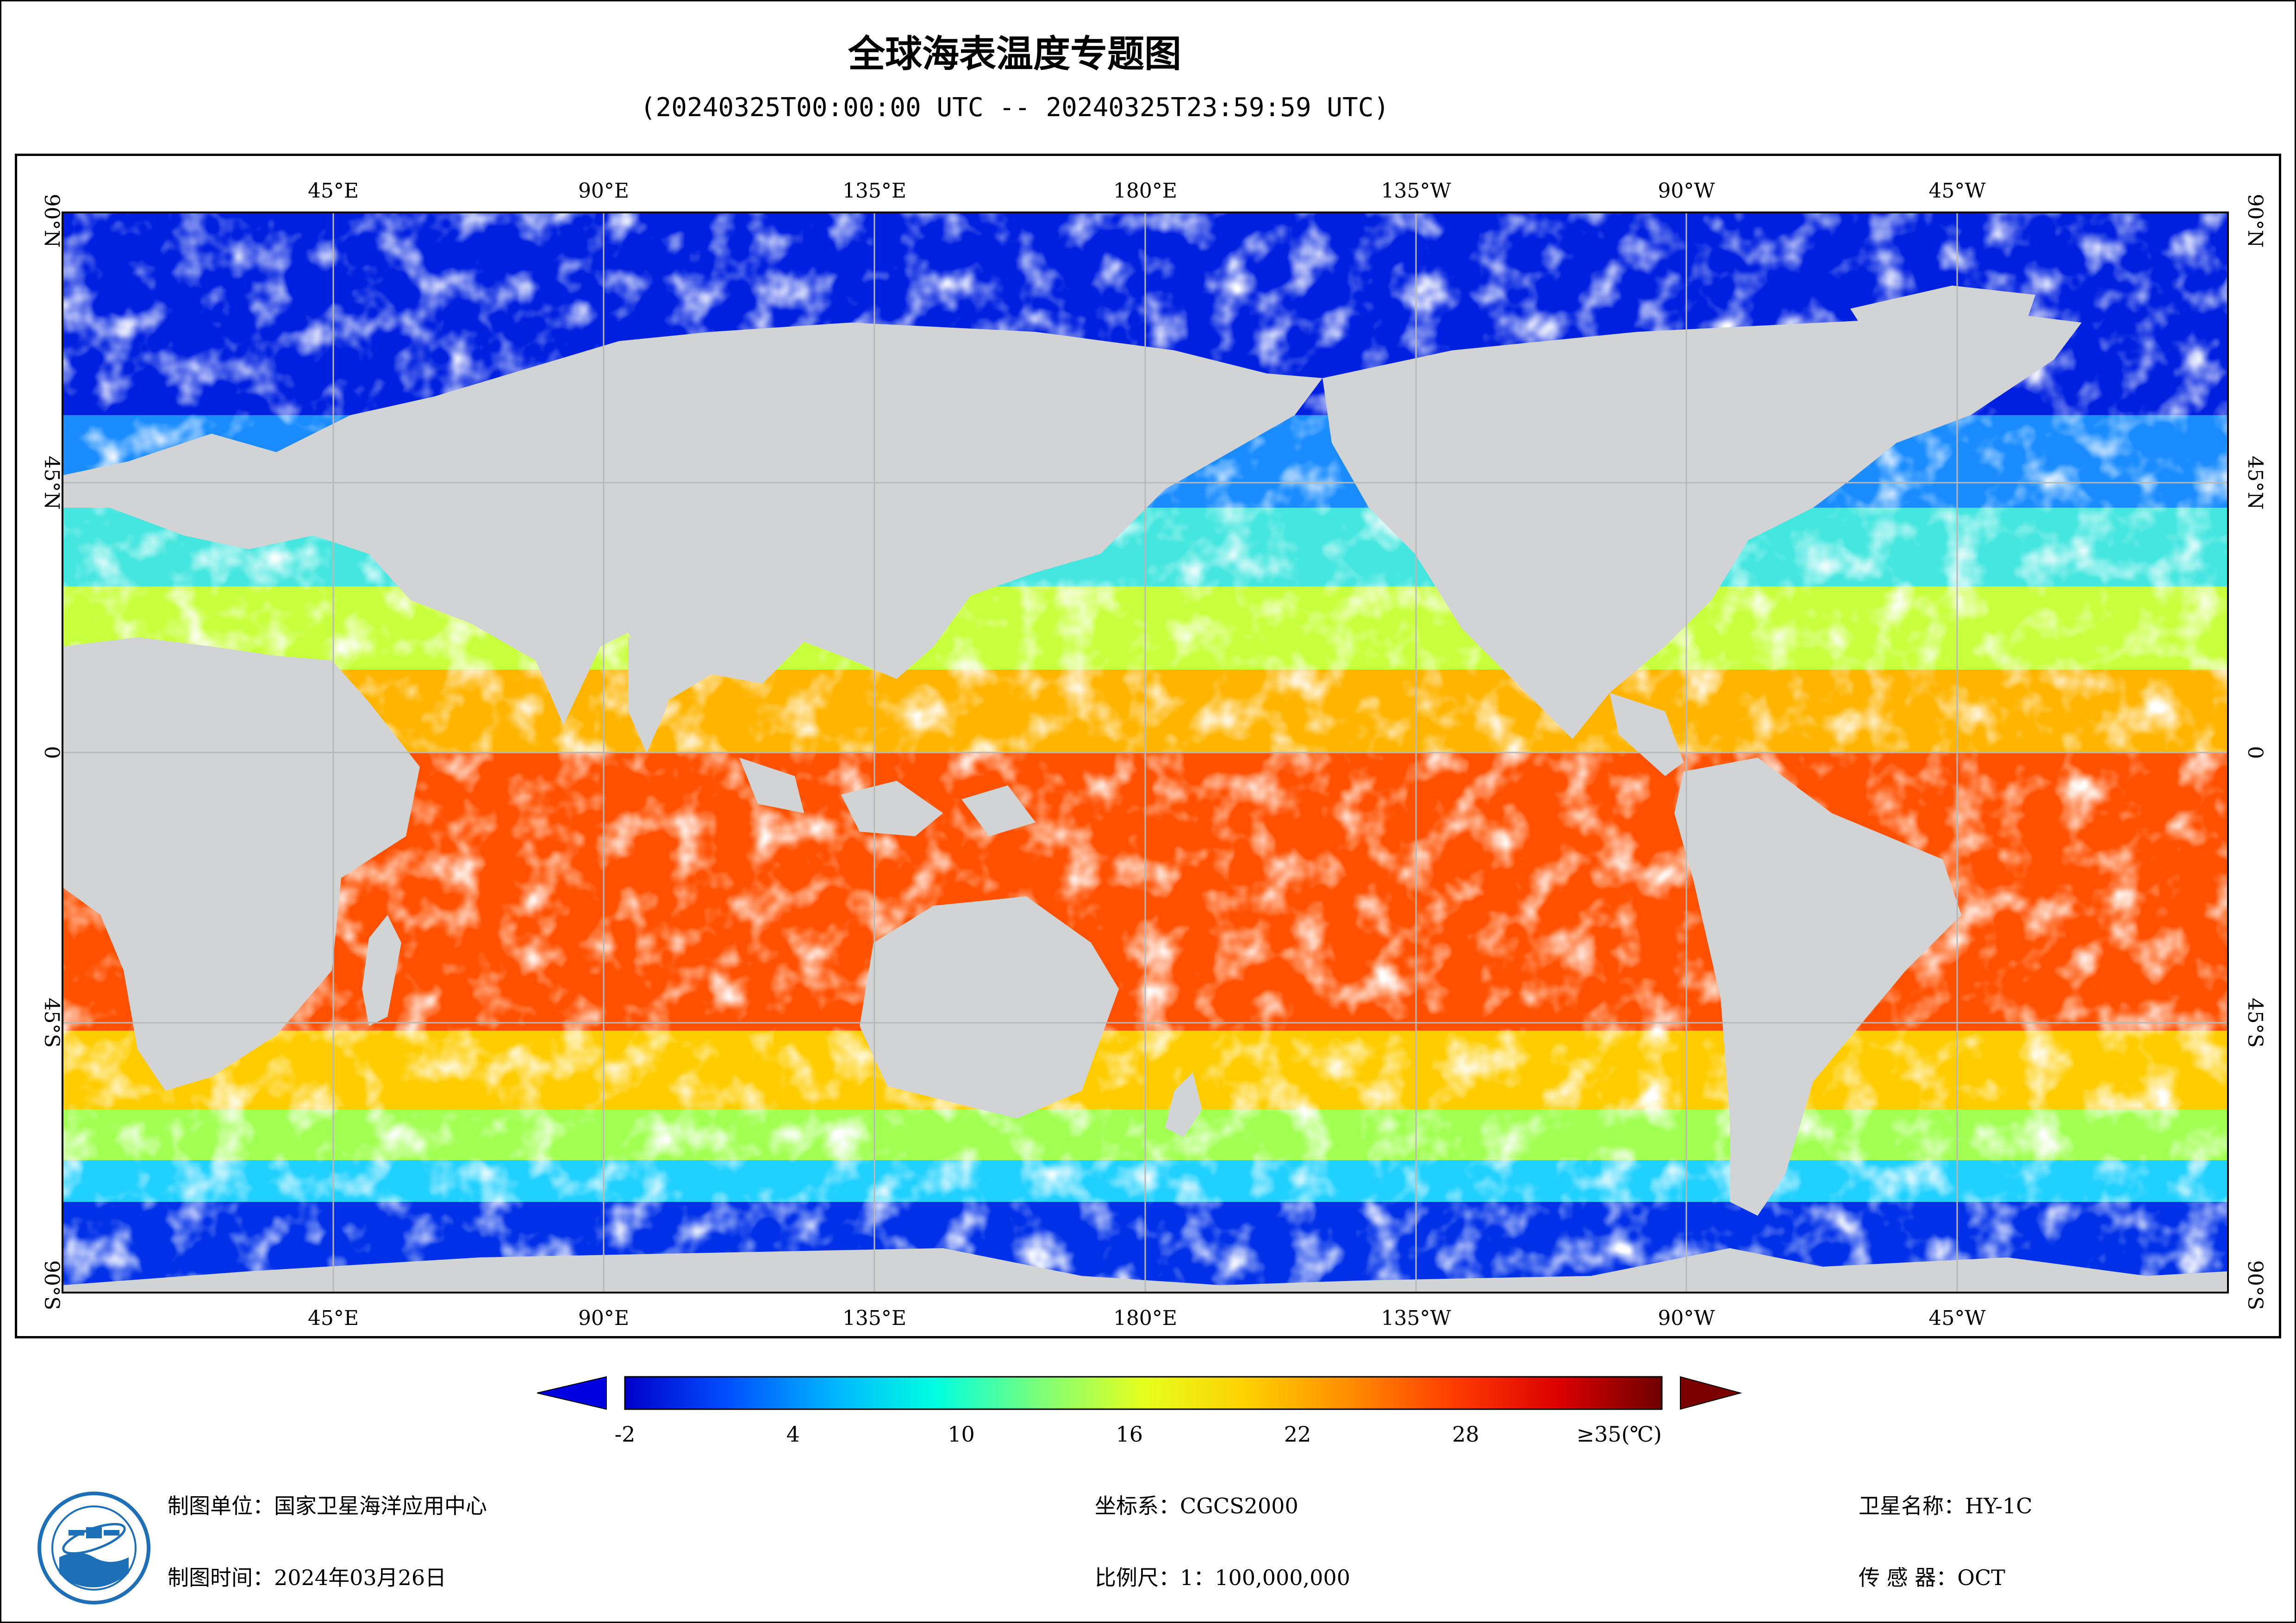 The width and height of the screenshot is (2296, 1623). What do you see at coordinates (1619, 1434) in the screenshot?
I see `colorbar-tick-label: ≥35(℃)` at bounding box center [1619, 1434].